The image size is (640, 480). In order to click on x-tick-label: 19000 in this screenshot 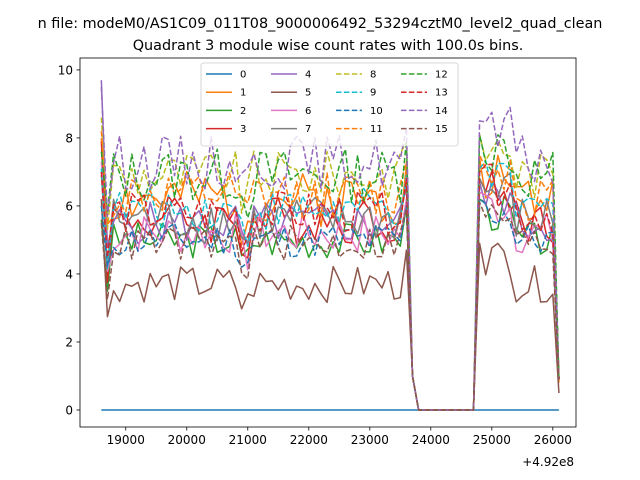, I will do `click(126, 440)`.